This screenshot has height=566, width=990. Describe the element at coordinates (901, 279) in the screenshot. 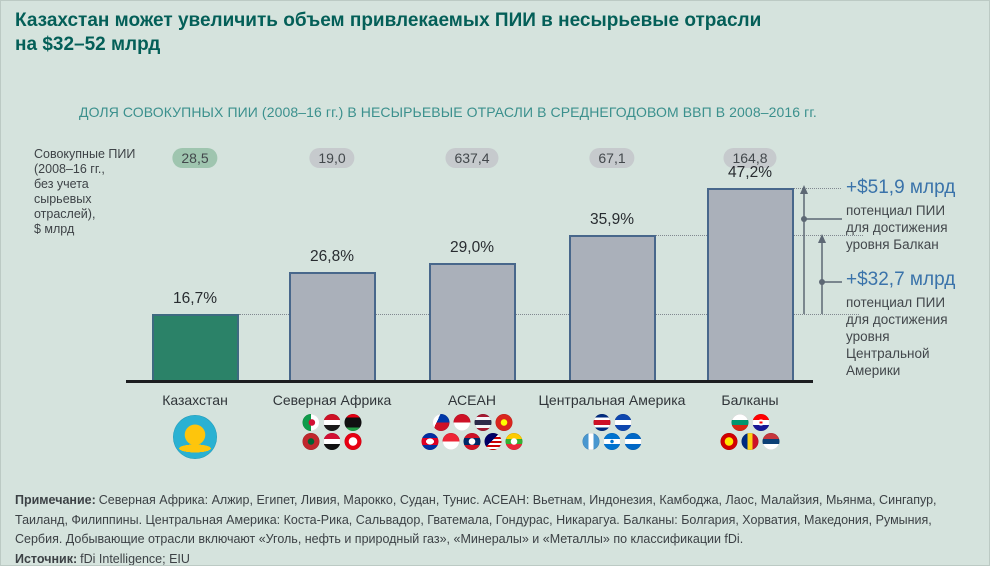

I see `annotation-value: +$32,7 млрд` at that location.